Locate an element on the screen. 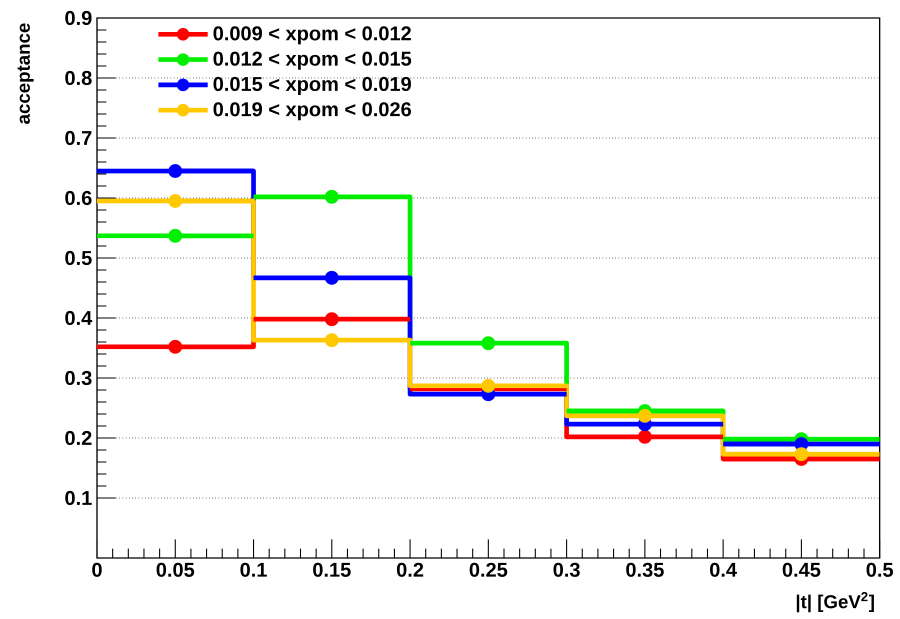 Image resolution: width=900 pixels, height=619 pixels. legend-label: 0.012 < xpom < 0.015 is located at coordinates (313, 61).